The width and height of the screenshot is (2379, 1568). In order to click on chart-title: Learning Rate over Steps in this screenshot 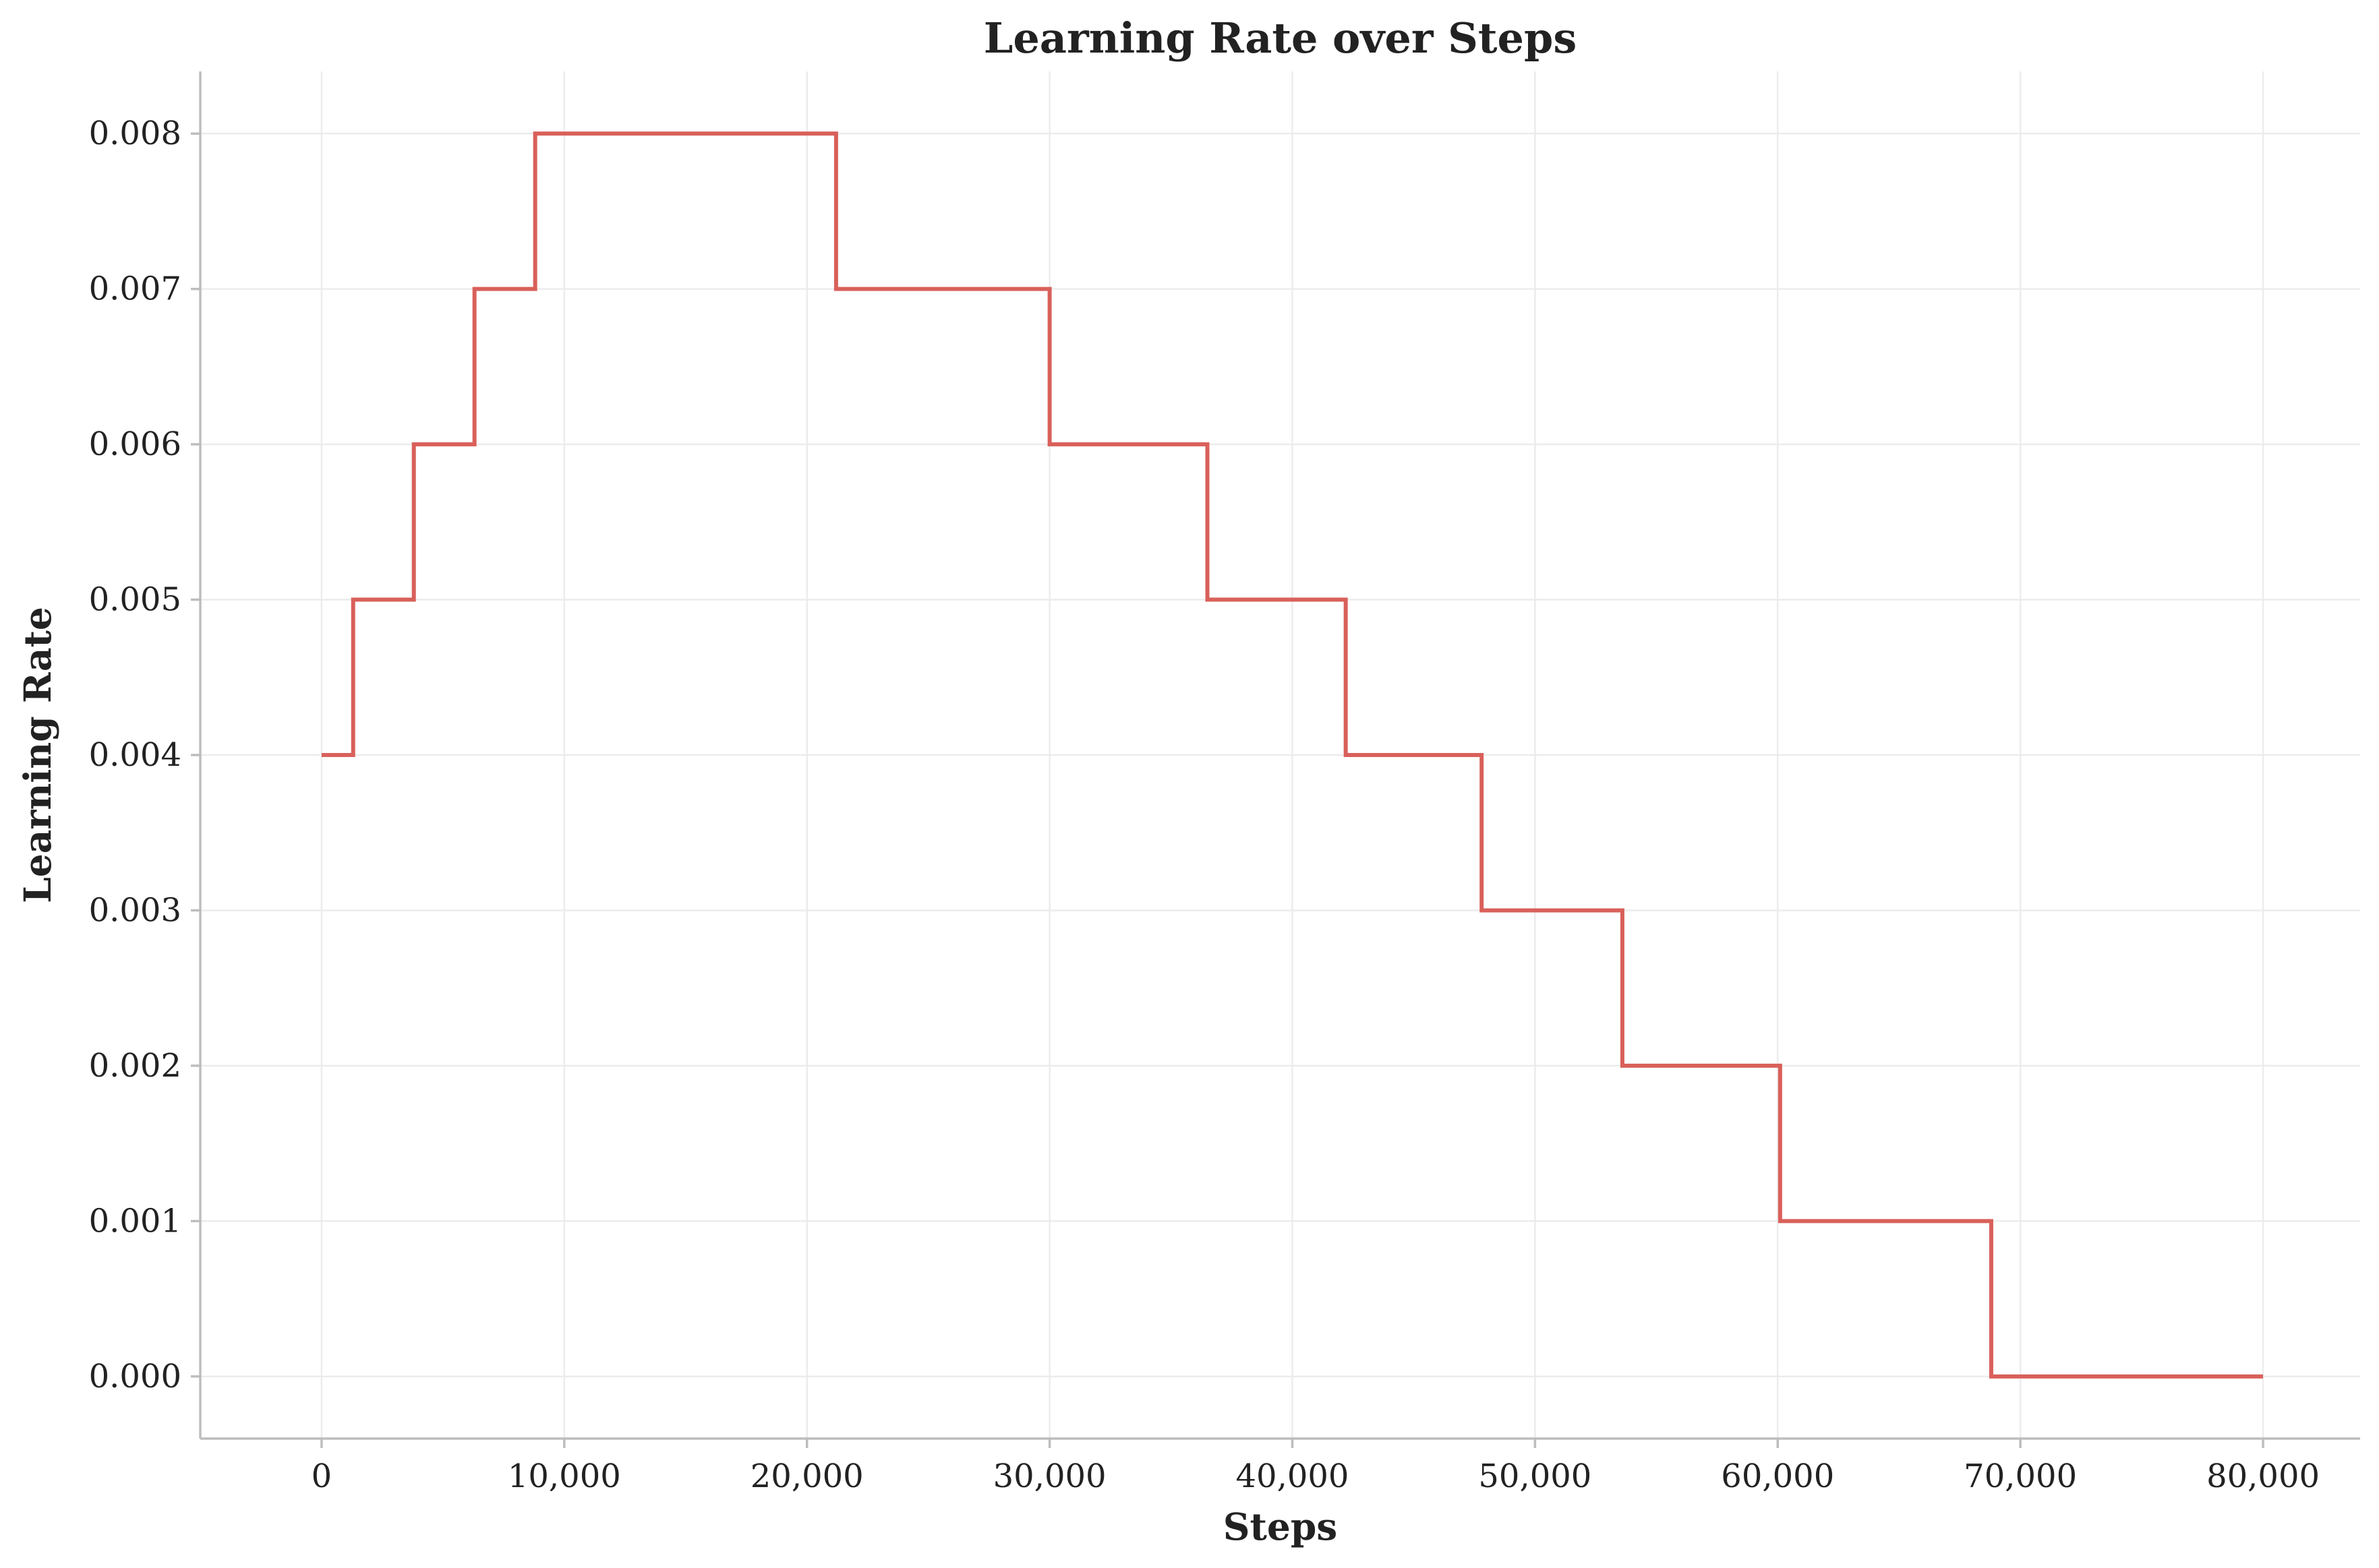, I will do `click(1280, 38)`.